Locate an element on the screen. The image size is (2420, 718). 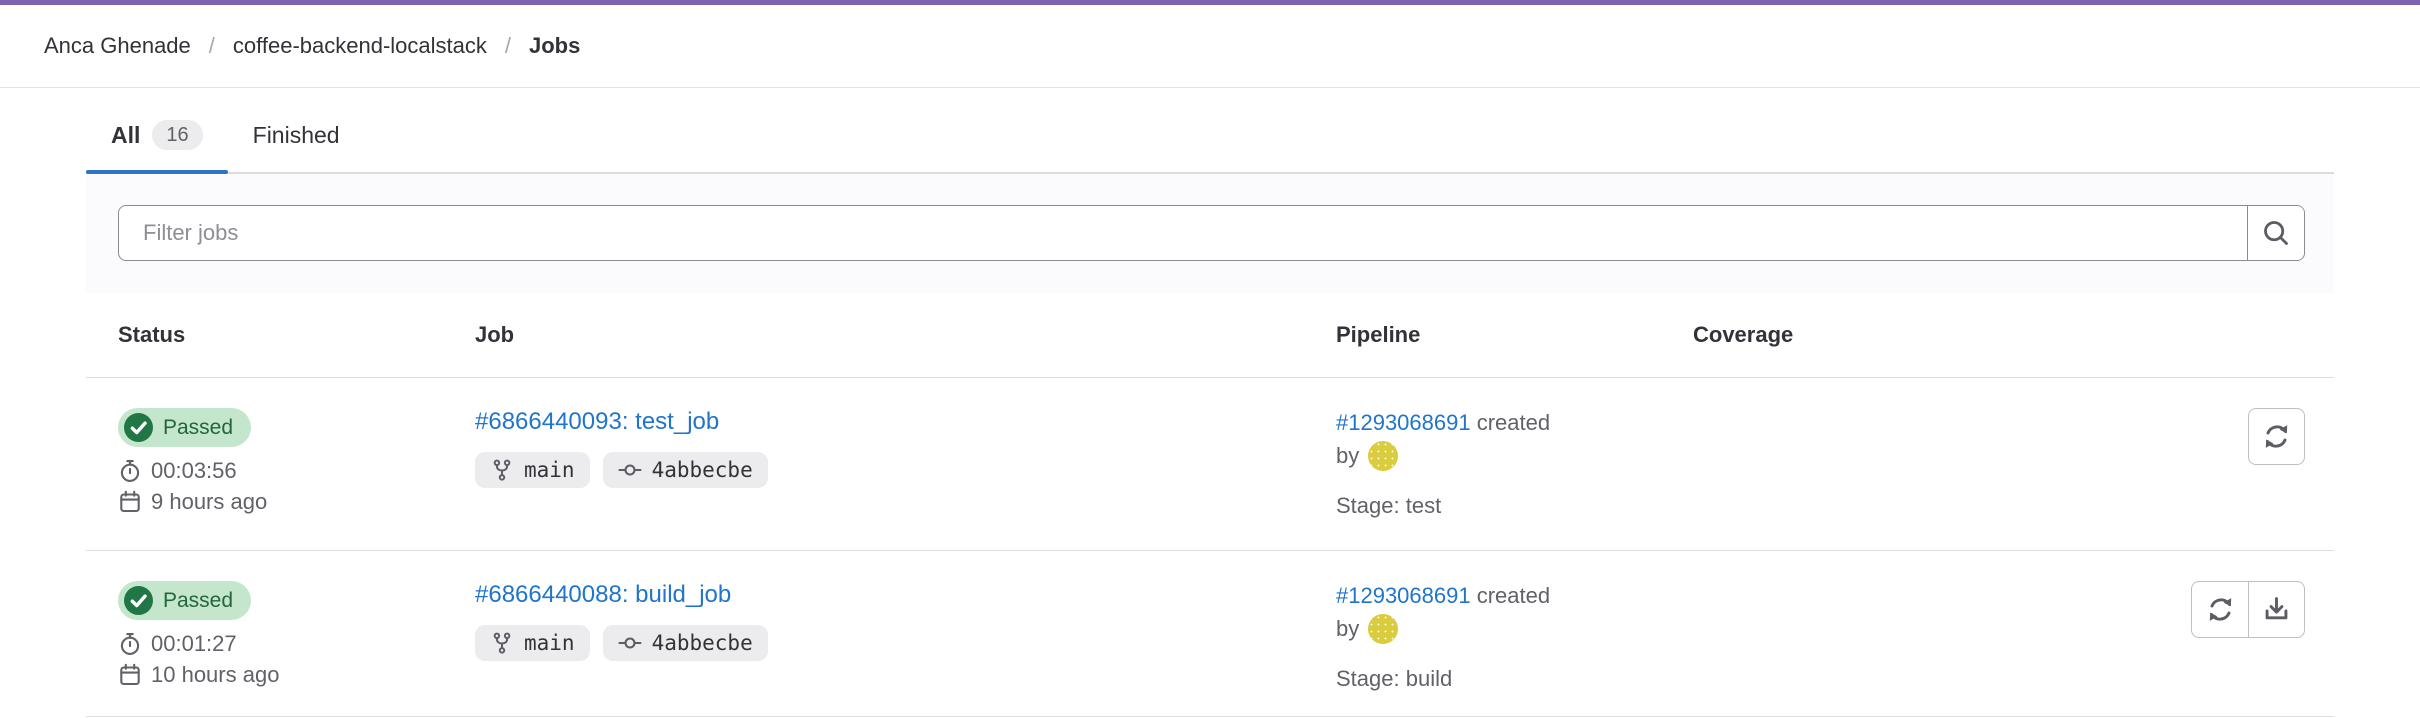
job-age-value: 9 hours ago is located at coordinates (209, 501).